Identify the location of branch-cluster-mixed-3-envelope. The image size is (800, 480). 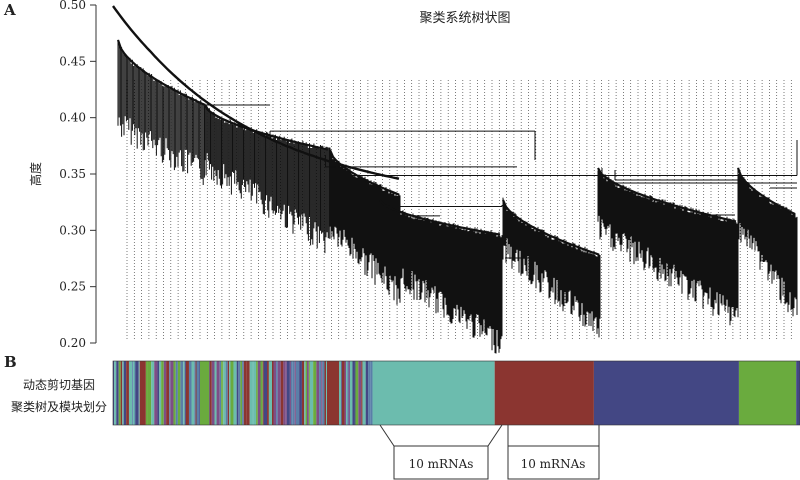
(364, 172).